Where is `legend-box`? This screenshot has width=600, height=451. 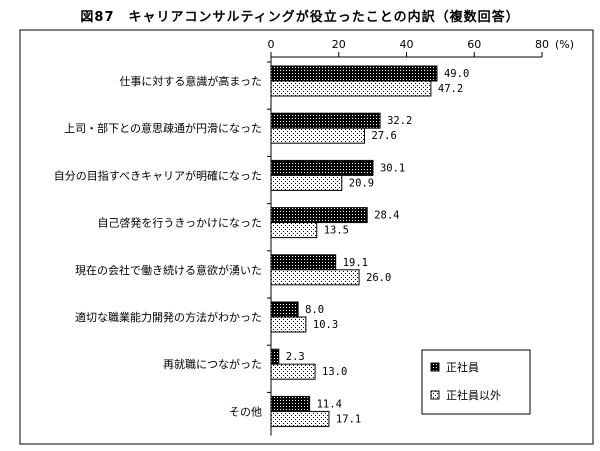
legend-box is located at coordinates (476, 382).